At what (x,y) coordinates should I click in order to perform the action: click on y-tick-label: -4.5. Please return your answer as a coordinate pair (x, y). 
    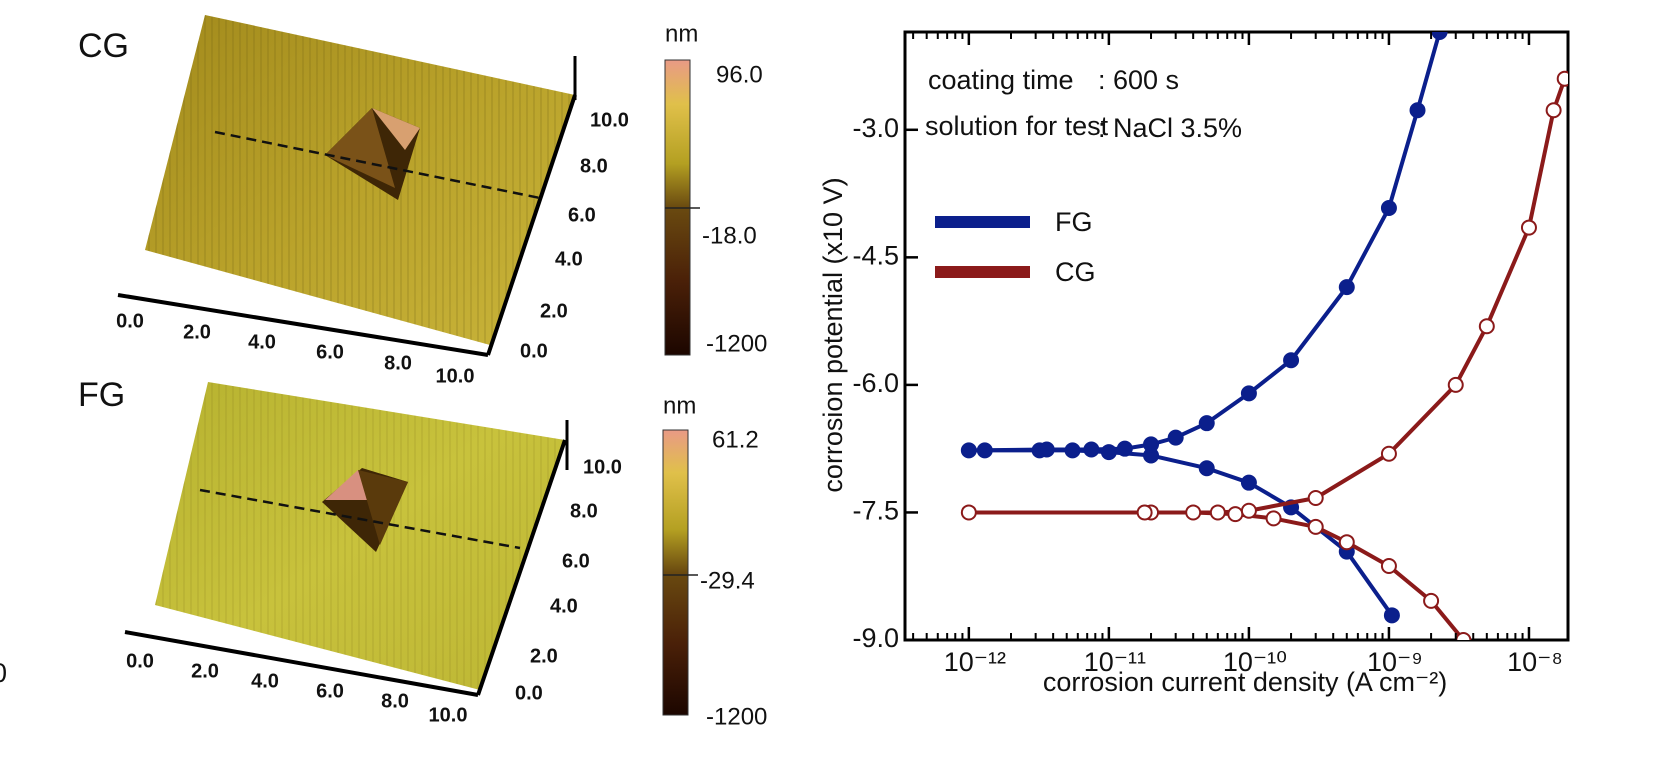
    Looking at the image, I should click on (875, 255).